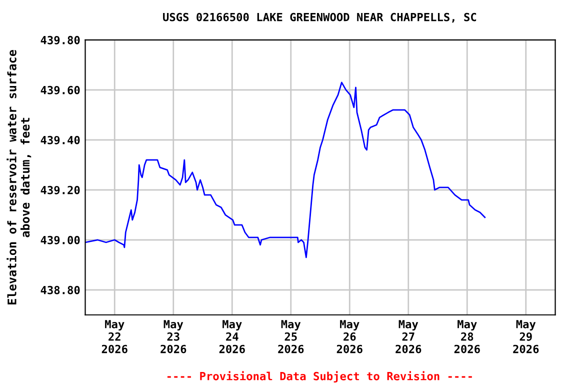 The width and height of the screenshot is (576, 384). What do you see at coordinates (173, 337) in the screenshot?
I see `x-tick-label: May 23 2026` at bounding box center [173, 337].